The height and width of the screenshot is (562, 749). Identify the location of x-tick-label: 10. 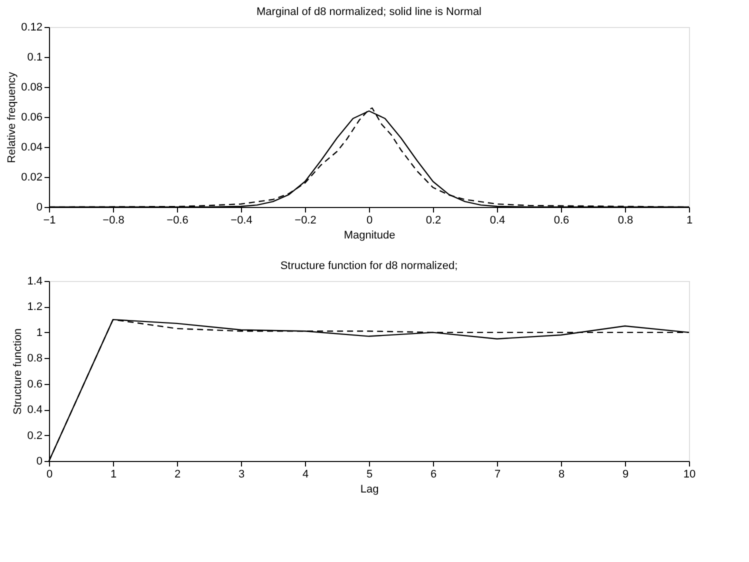
(689, 474).